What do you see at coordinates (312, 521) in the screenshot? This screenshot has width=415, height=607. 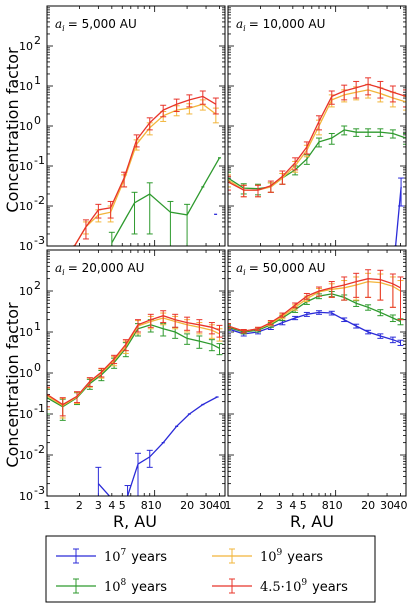 I see `x-axis-label-right: R, AU` at bounding box center [312, 521].